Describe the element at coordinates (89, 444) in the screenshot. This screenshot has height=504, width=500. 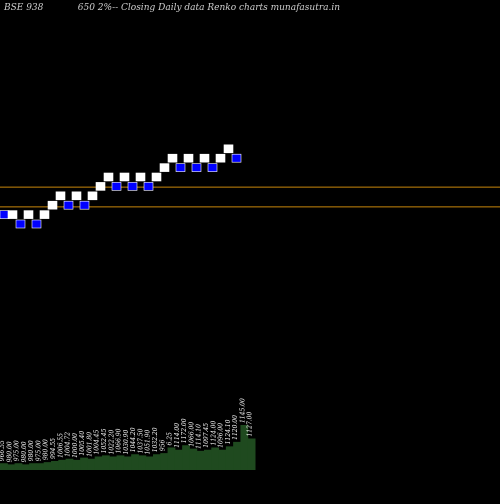
I see `volume-label: 1001.80` at that location.